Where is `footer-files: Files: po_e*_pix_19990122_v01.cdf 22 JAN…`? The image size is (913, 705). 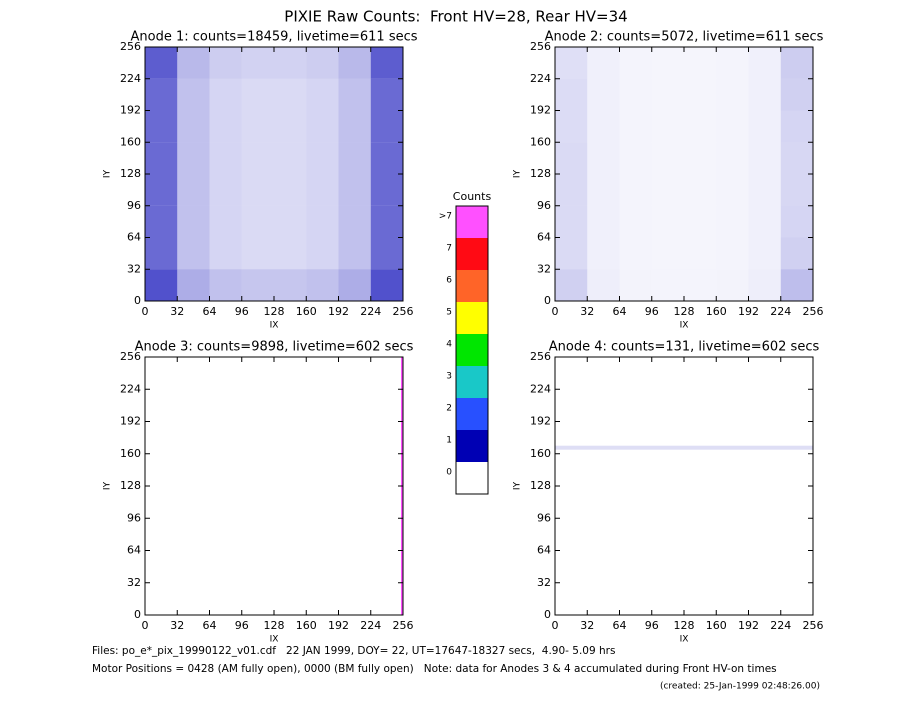
footer-files: Files: po_e*_pix_19990122_v01.cdf 22 JAN… is located at coordinates (353, 651).